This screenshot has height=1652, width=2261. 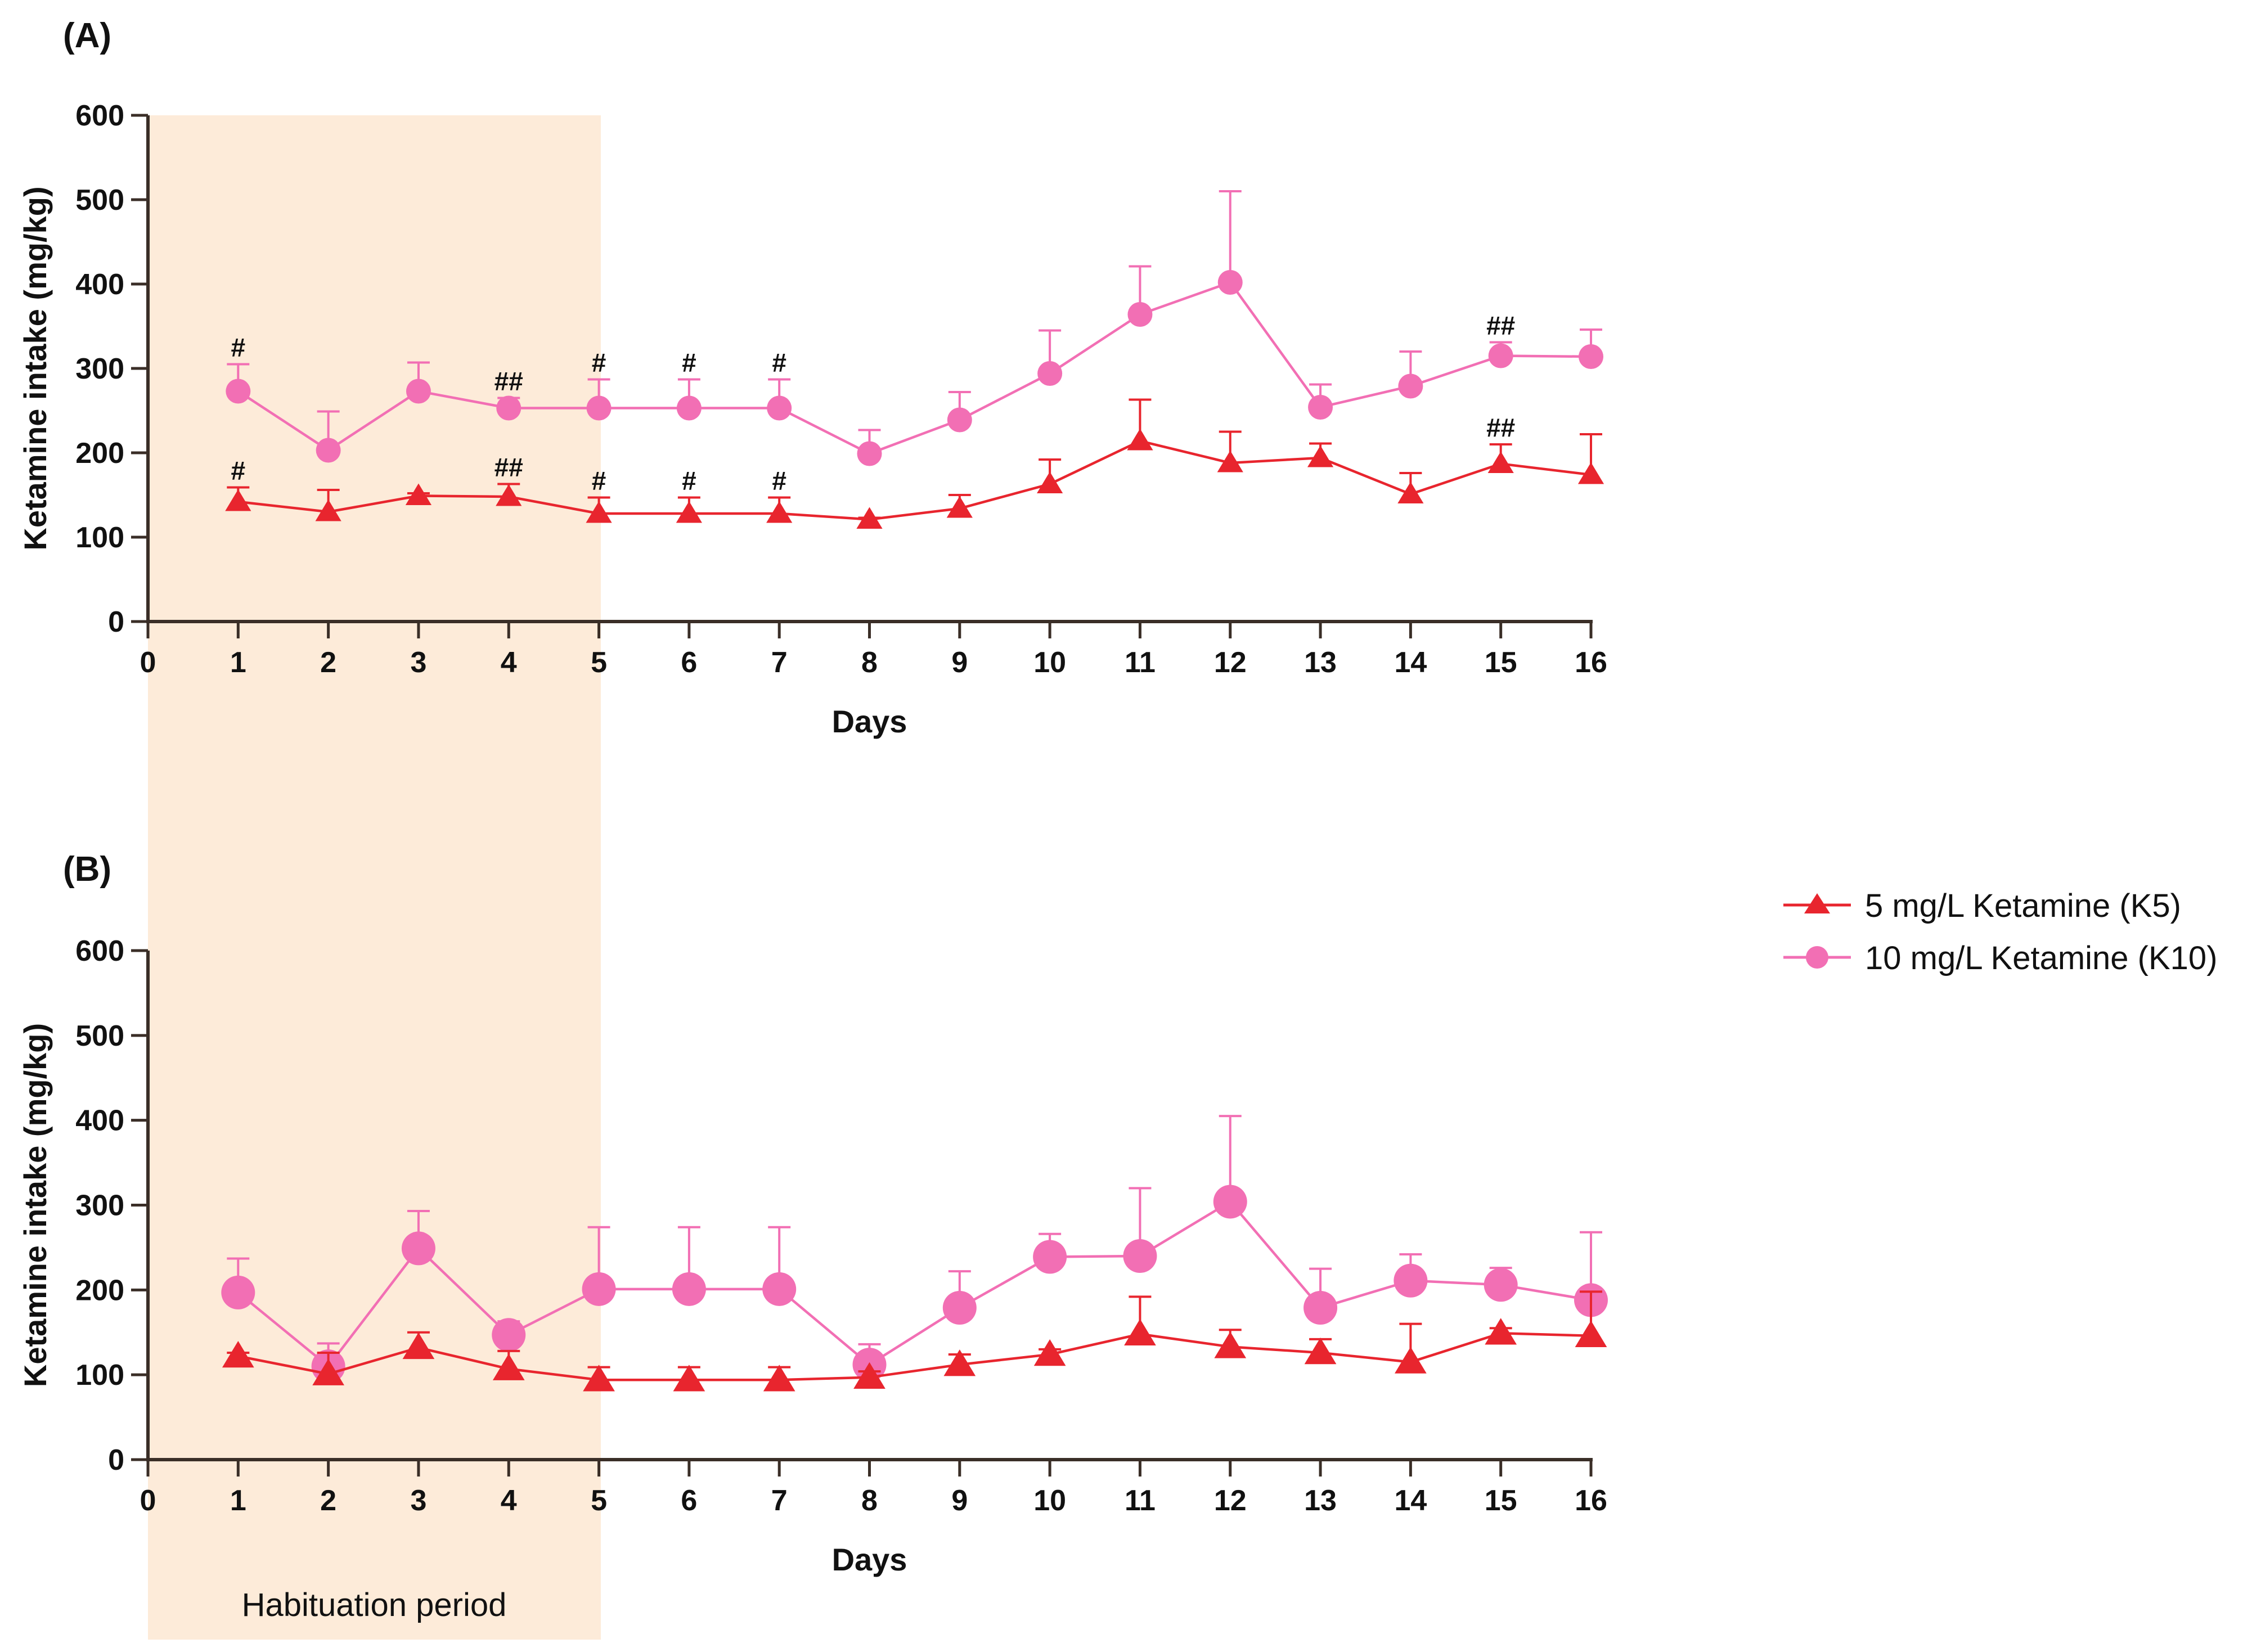 What do you see at coordinates (1140, 1500) in the screenshot?
I see `x-tick-label: 11` at bounding box center [1140, 1500].